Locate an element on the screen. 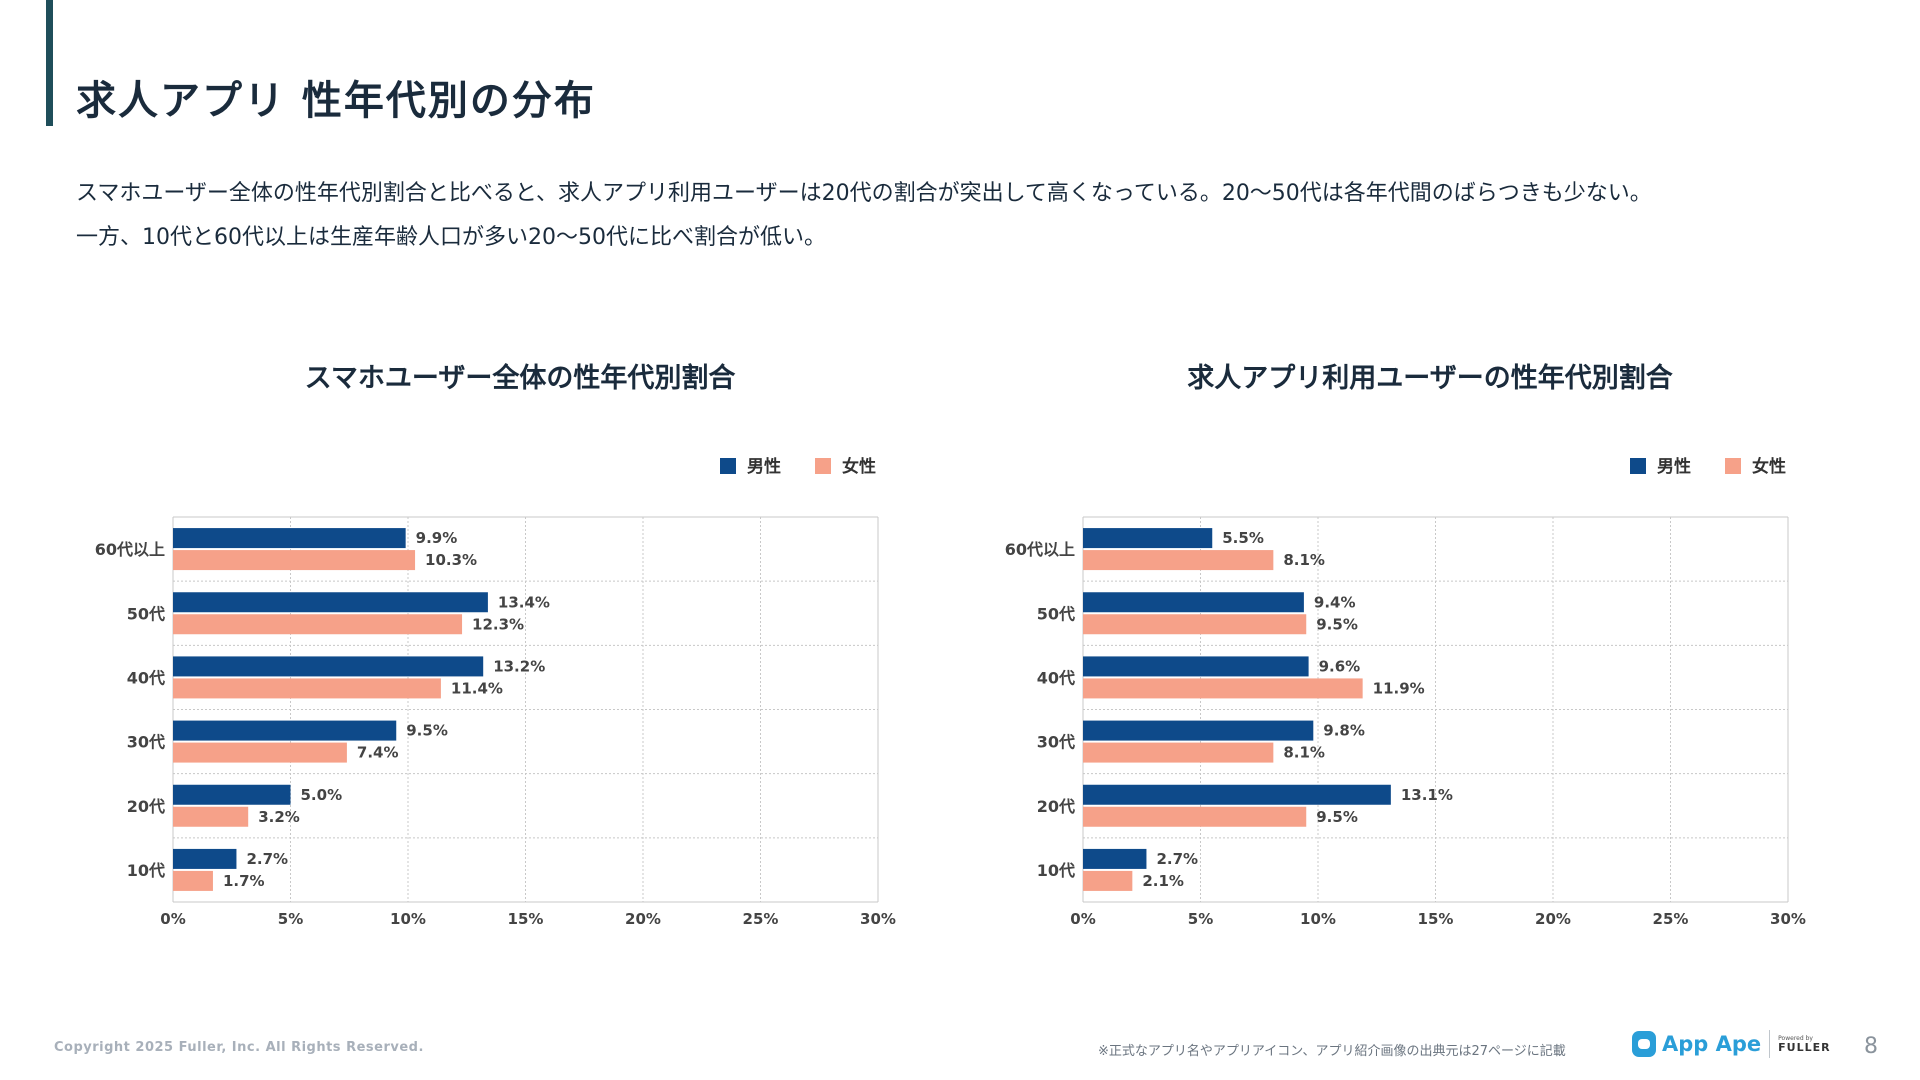 This screenshot has height=1080, width=1920. chart-title-left: スマホユーザー全体の性年代別割合 is located at coordinates (520, 378).